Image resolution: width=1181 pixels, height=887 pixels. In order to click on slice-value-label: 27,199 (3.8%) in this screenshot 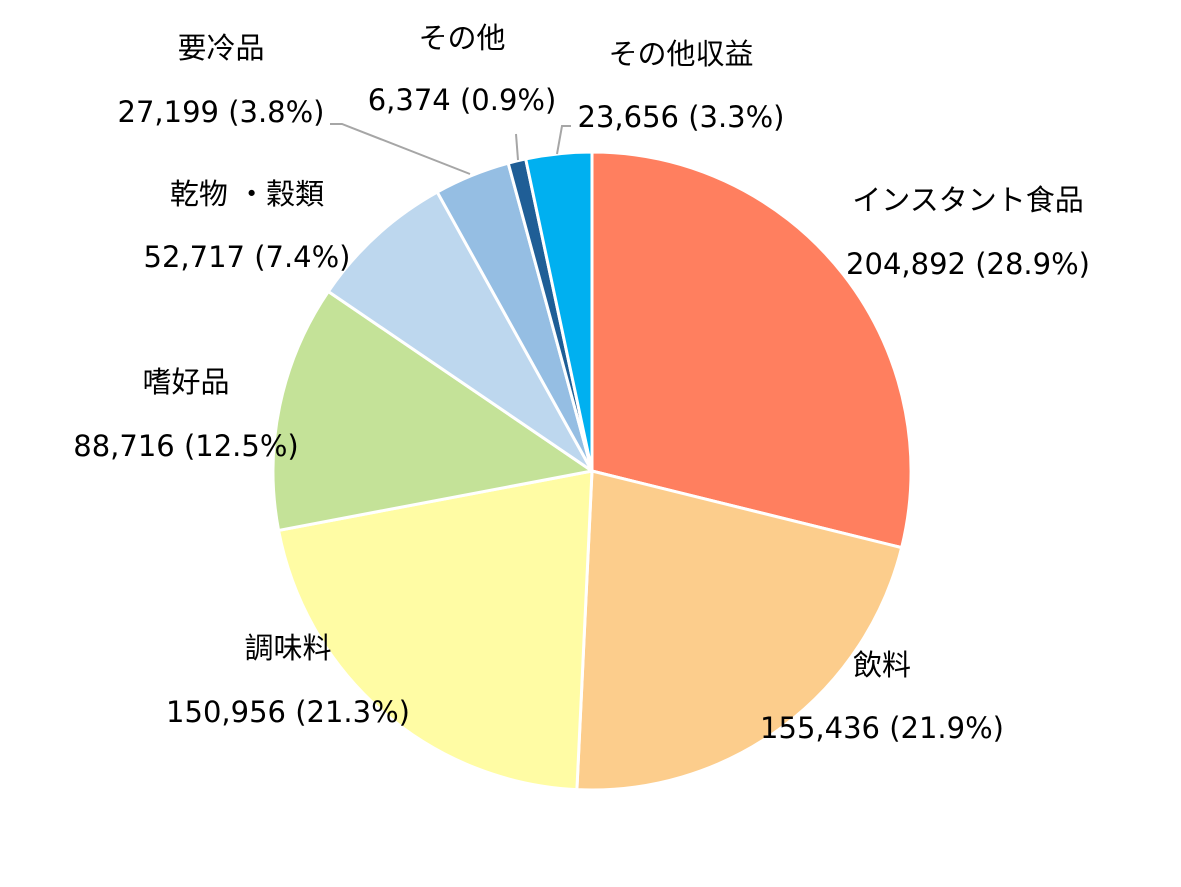, I will do `click(221, 112)`.